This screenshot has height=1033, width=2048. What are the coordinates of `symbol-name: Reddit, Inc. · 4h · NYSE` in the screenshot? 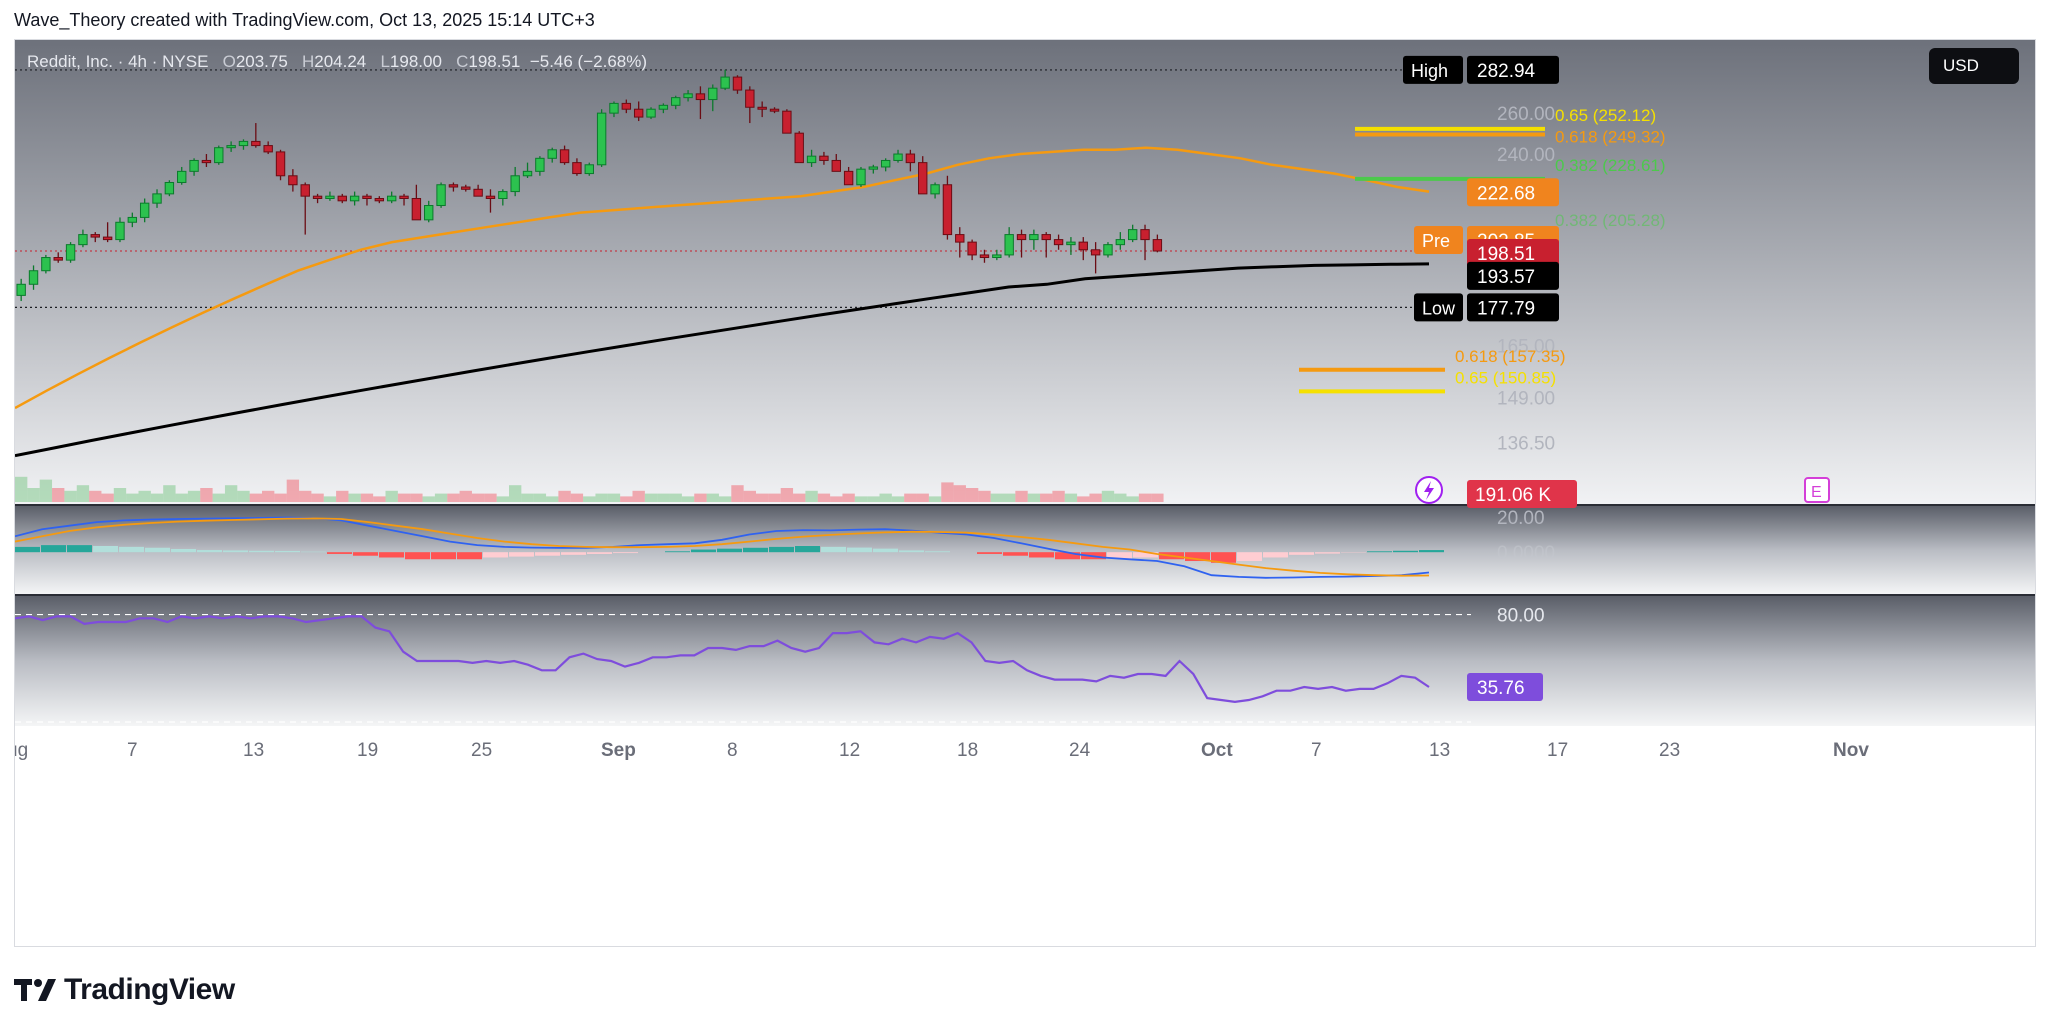 It's located at (118, 61).